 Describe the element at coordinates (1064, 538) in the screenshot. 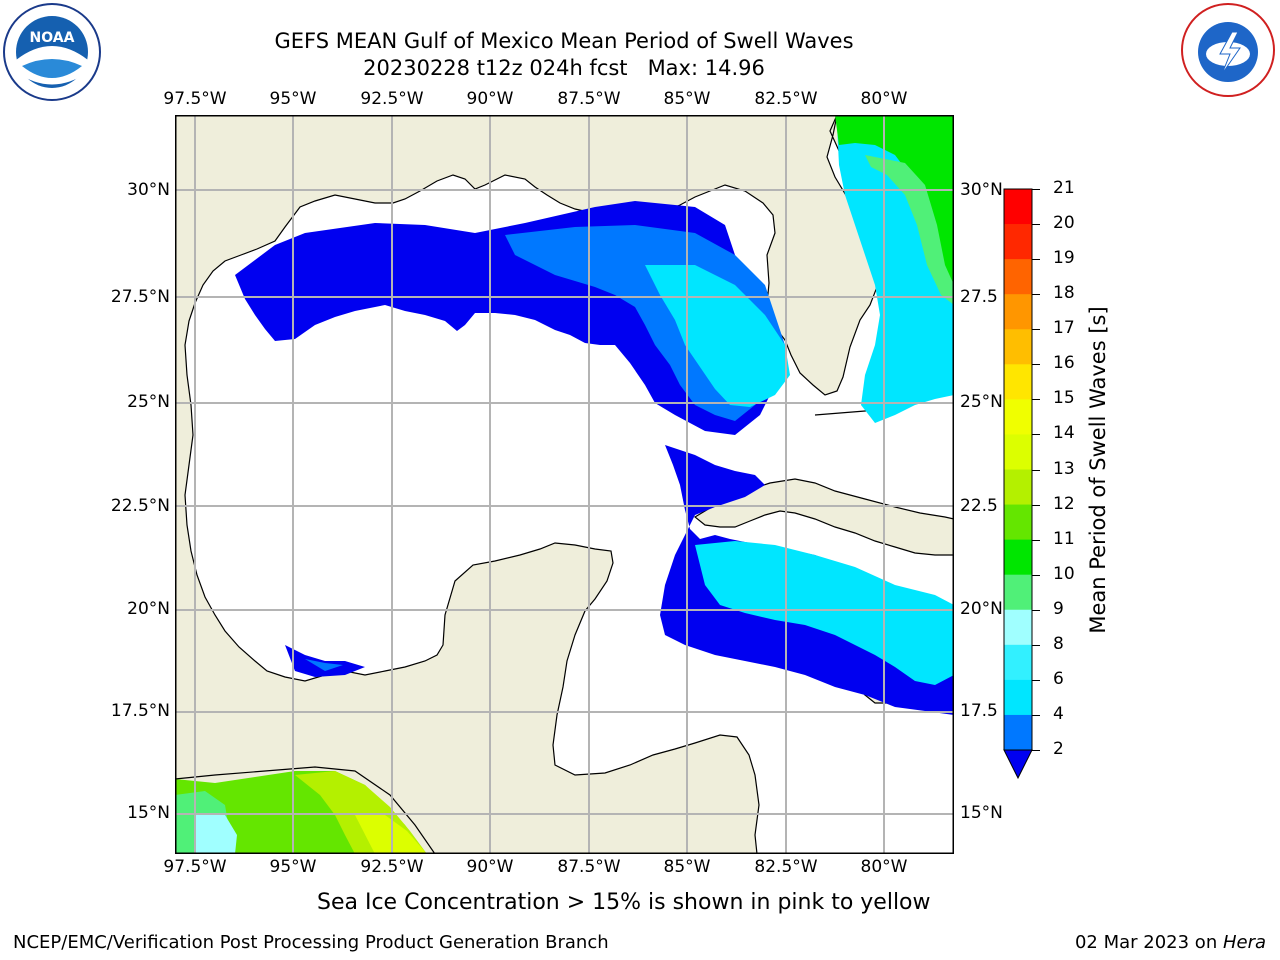

I see `colorbar-tick-label: 11` at that location.